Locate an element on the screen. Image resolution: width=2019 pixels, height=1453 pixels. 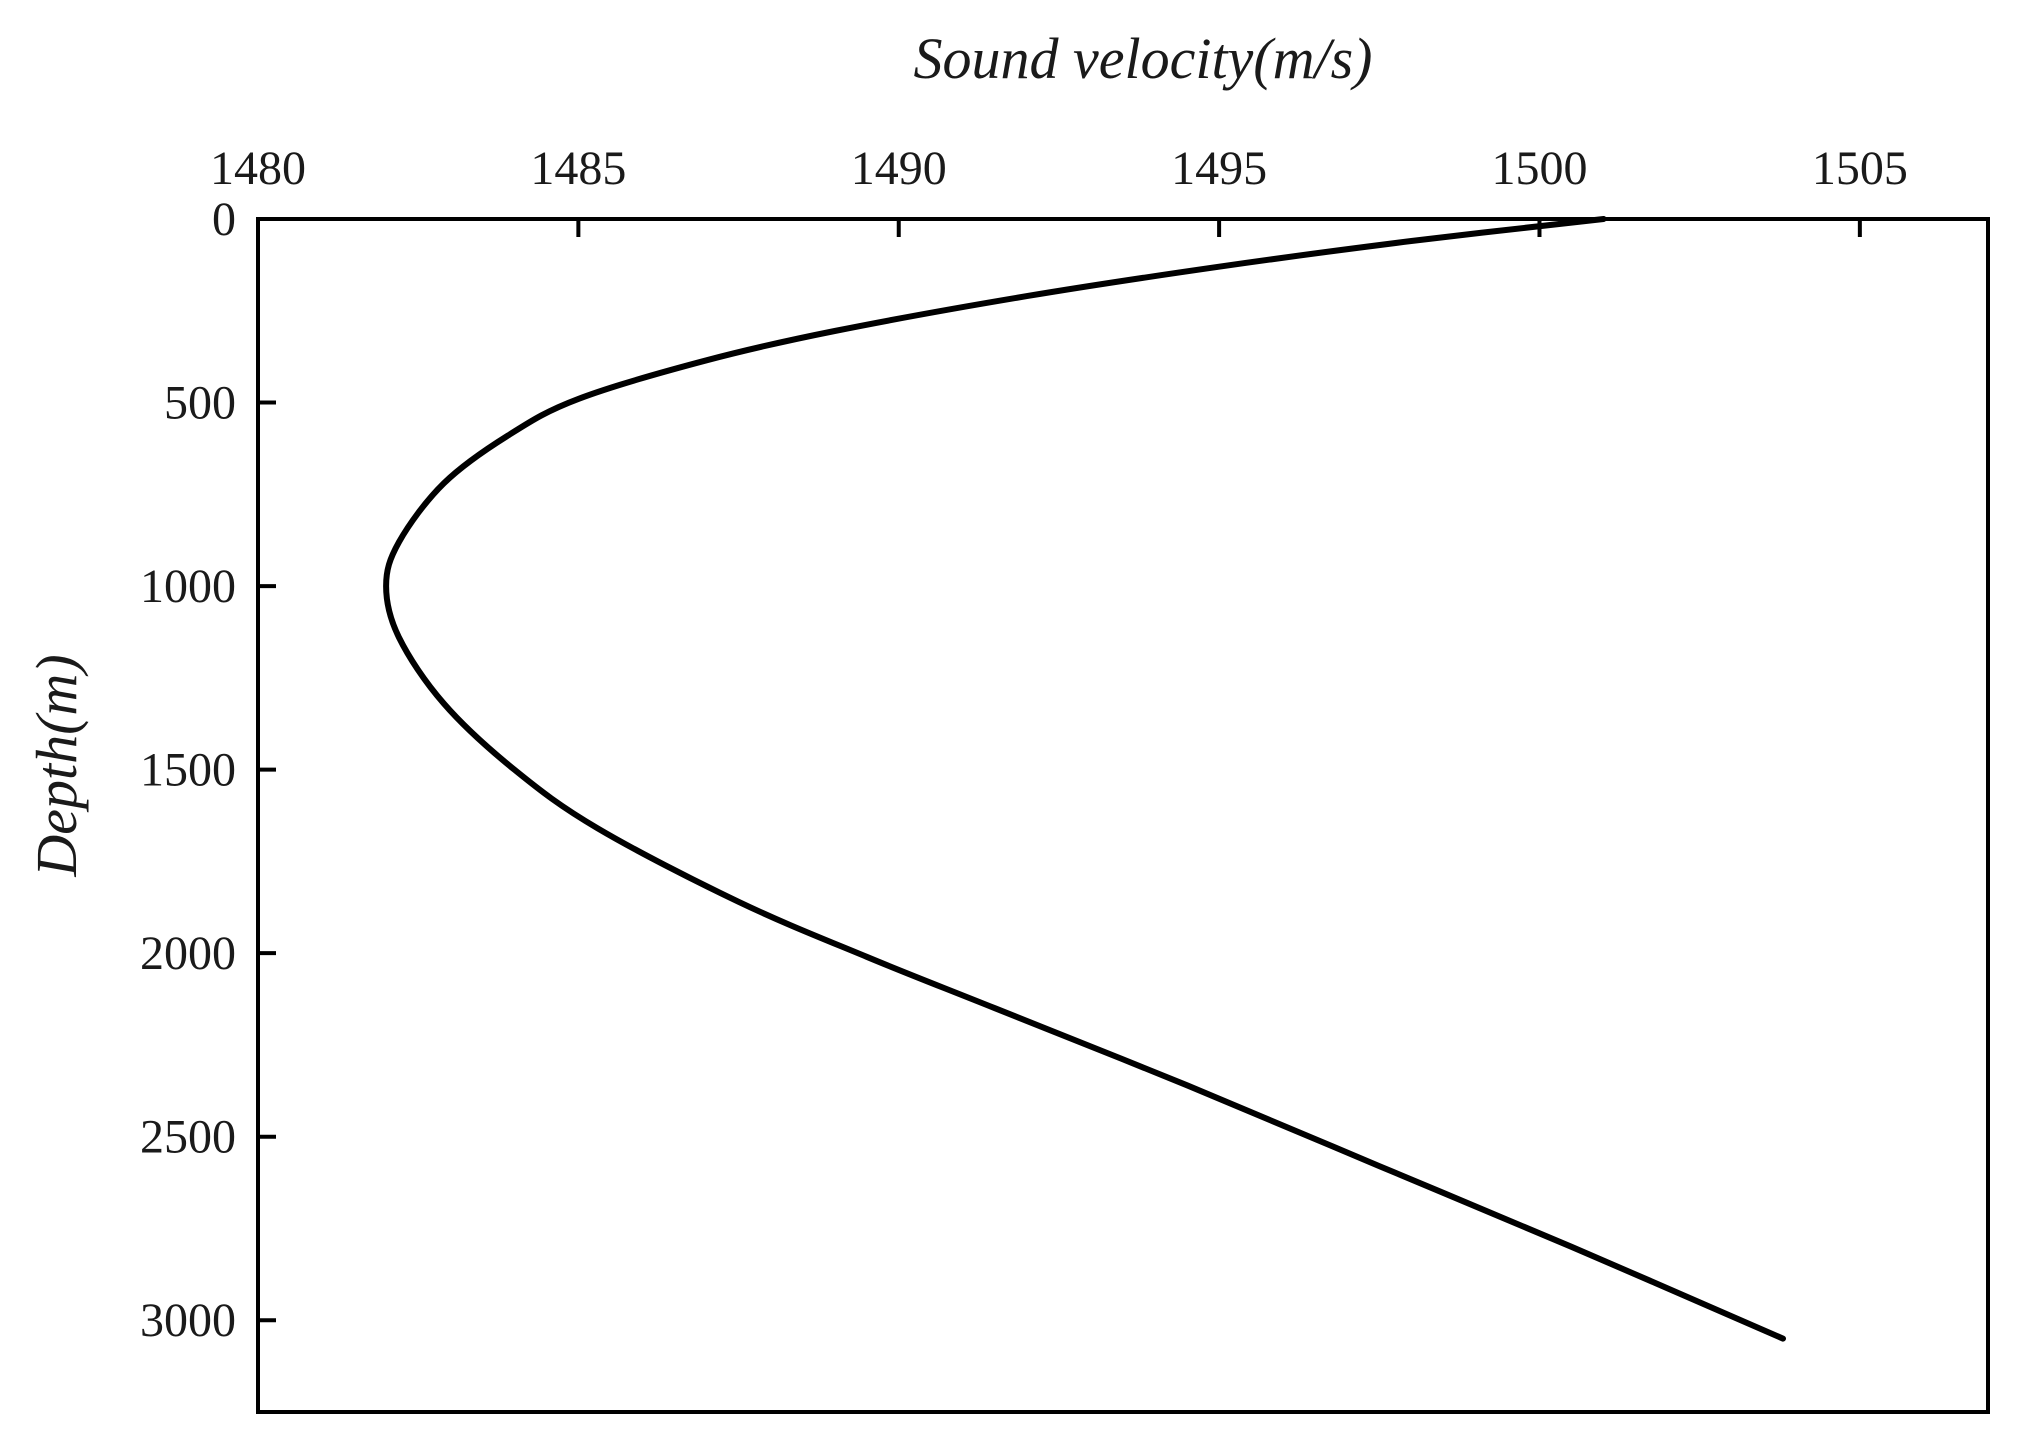
y-tick-label: 500 is located at coordinates (200, 403).